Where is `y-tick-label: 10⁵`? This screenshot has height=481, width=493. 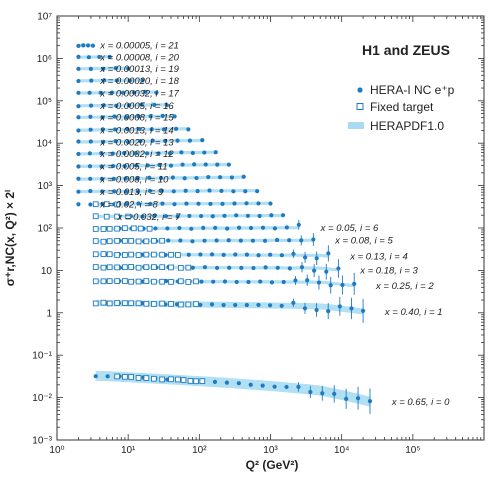 y-tick-label: 10⁵ is located at coordinates (44, 101).